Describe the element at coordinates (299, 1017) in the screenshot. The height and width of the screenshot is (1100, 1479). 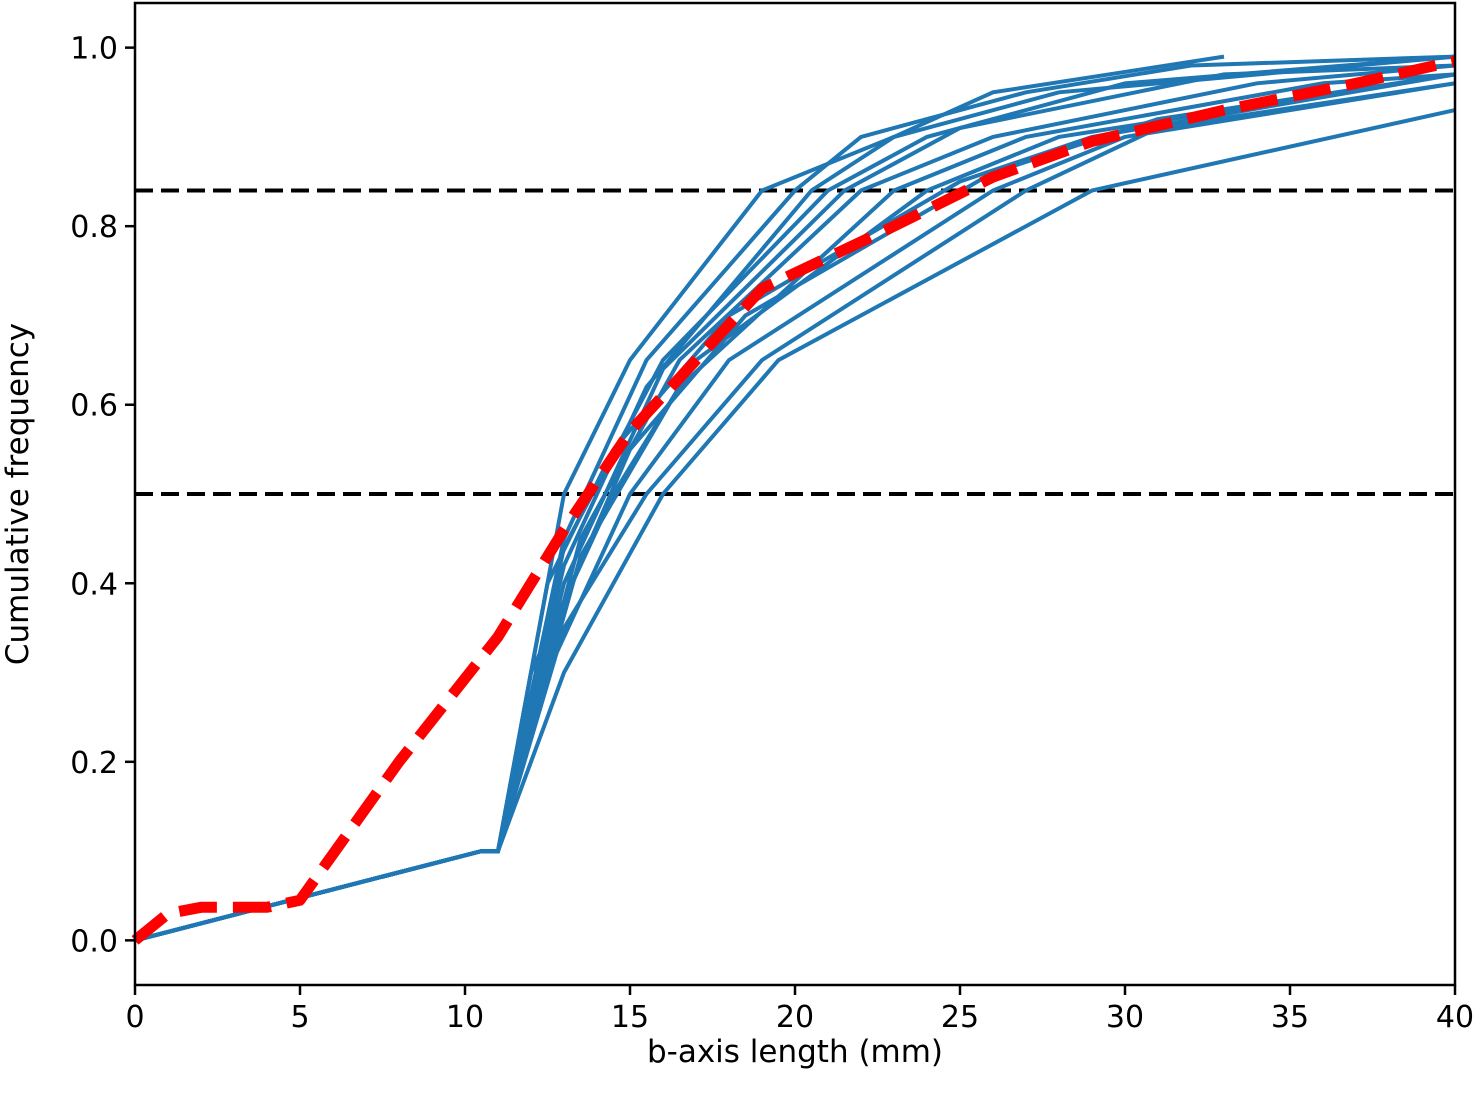
I see `x-tick-label: 5` at that location.